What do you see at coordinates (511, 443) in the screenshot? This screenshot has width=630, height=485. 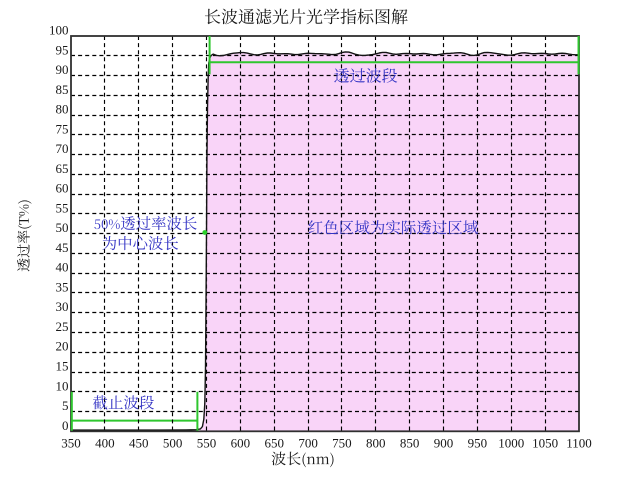 I see `x-tick-label: 1000` at bounding box center [511, 443].